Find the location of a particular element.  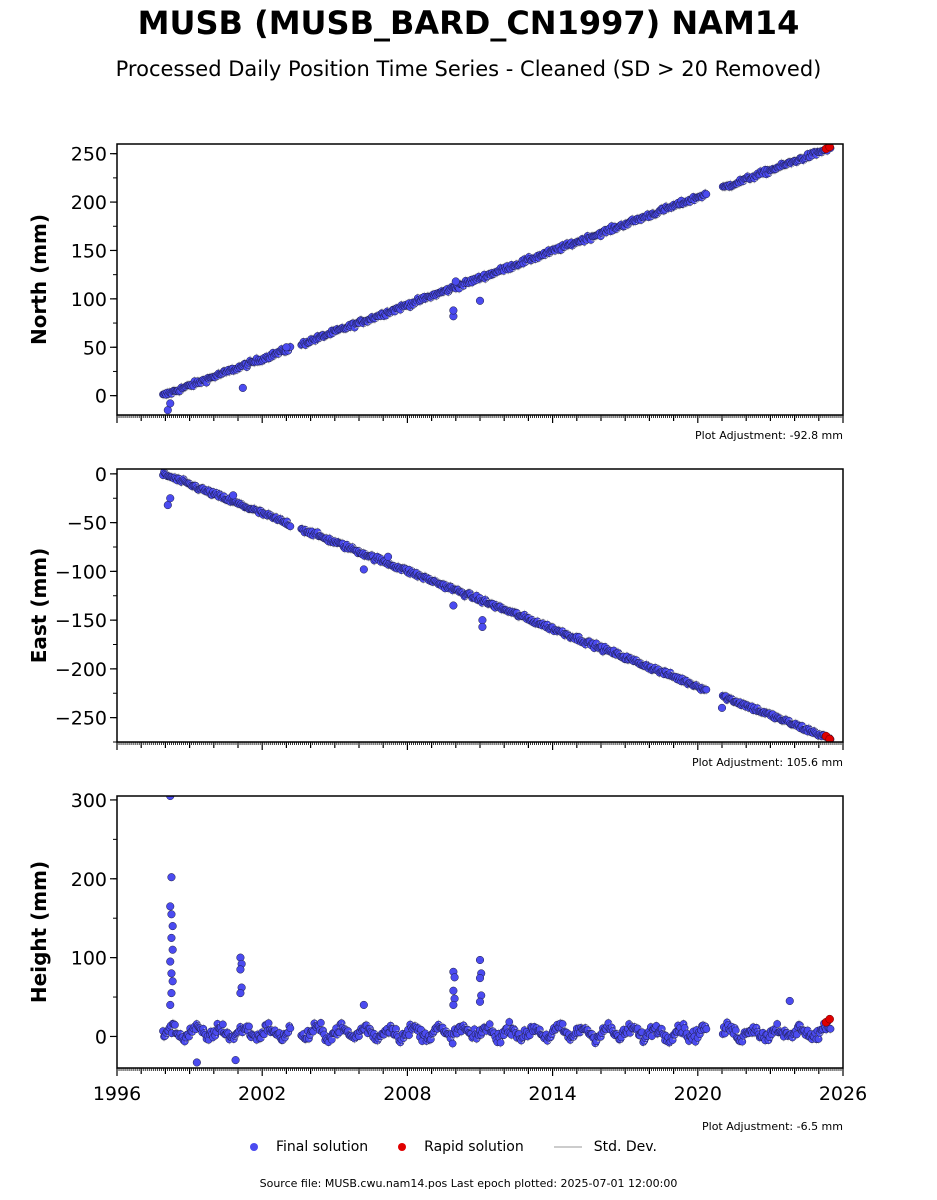

y-tick-label: 200 is located at coordinates (89, 203).